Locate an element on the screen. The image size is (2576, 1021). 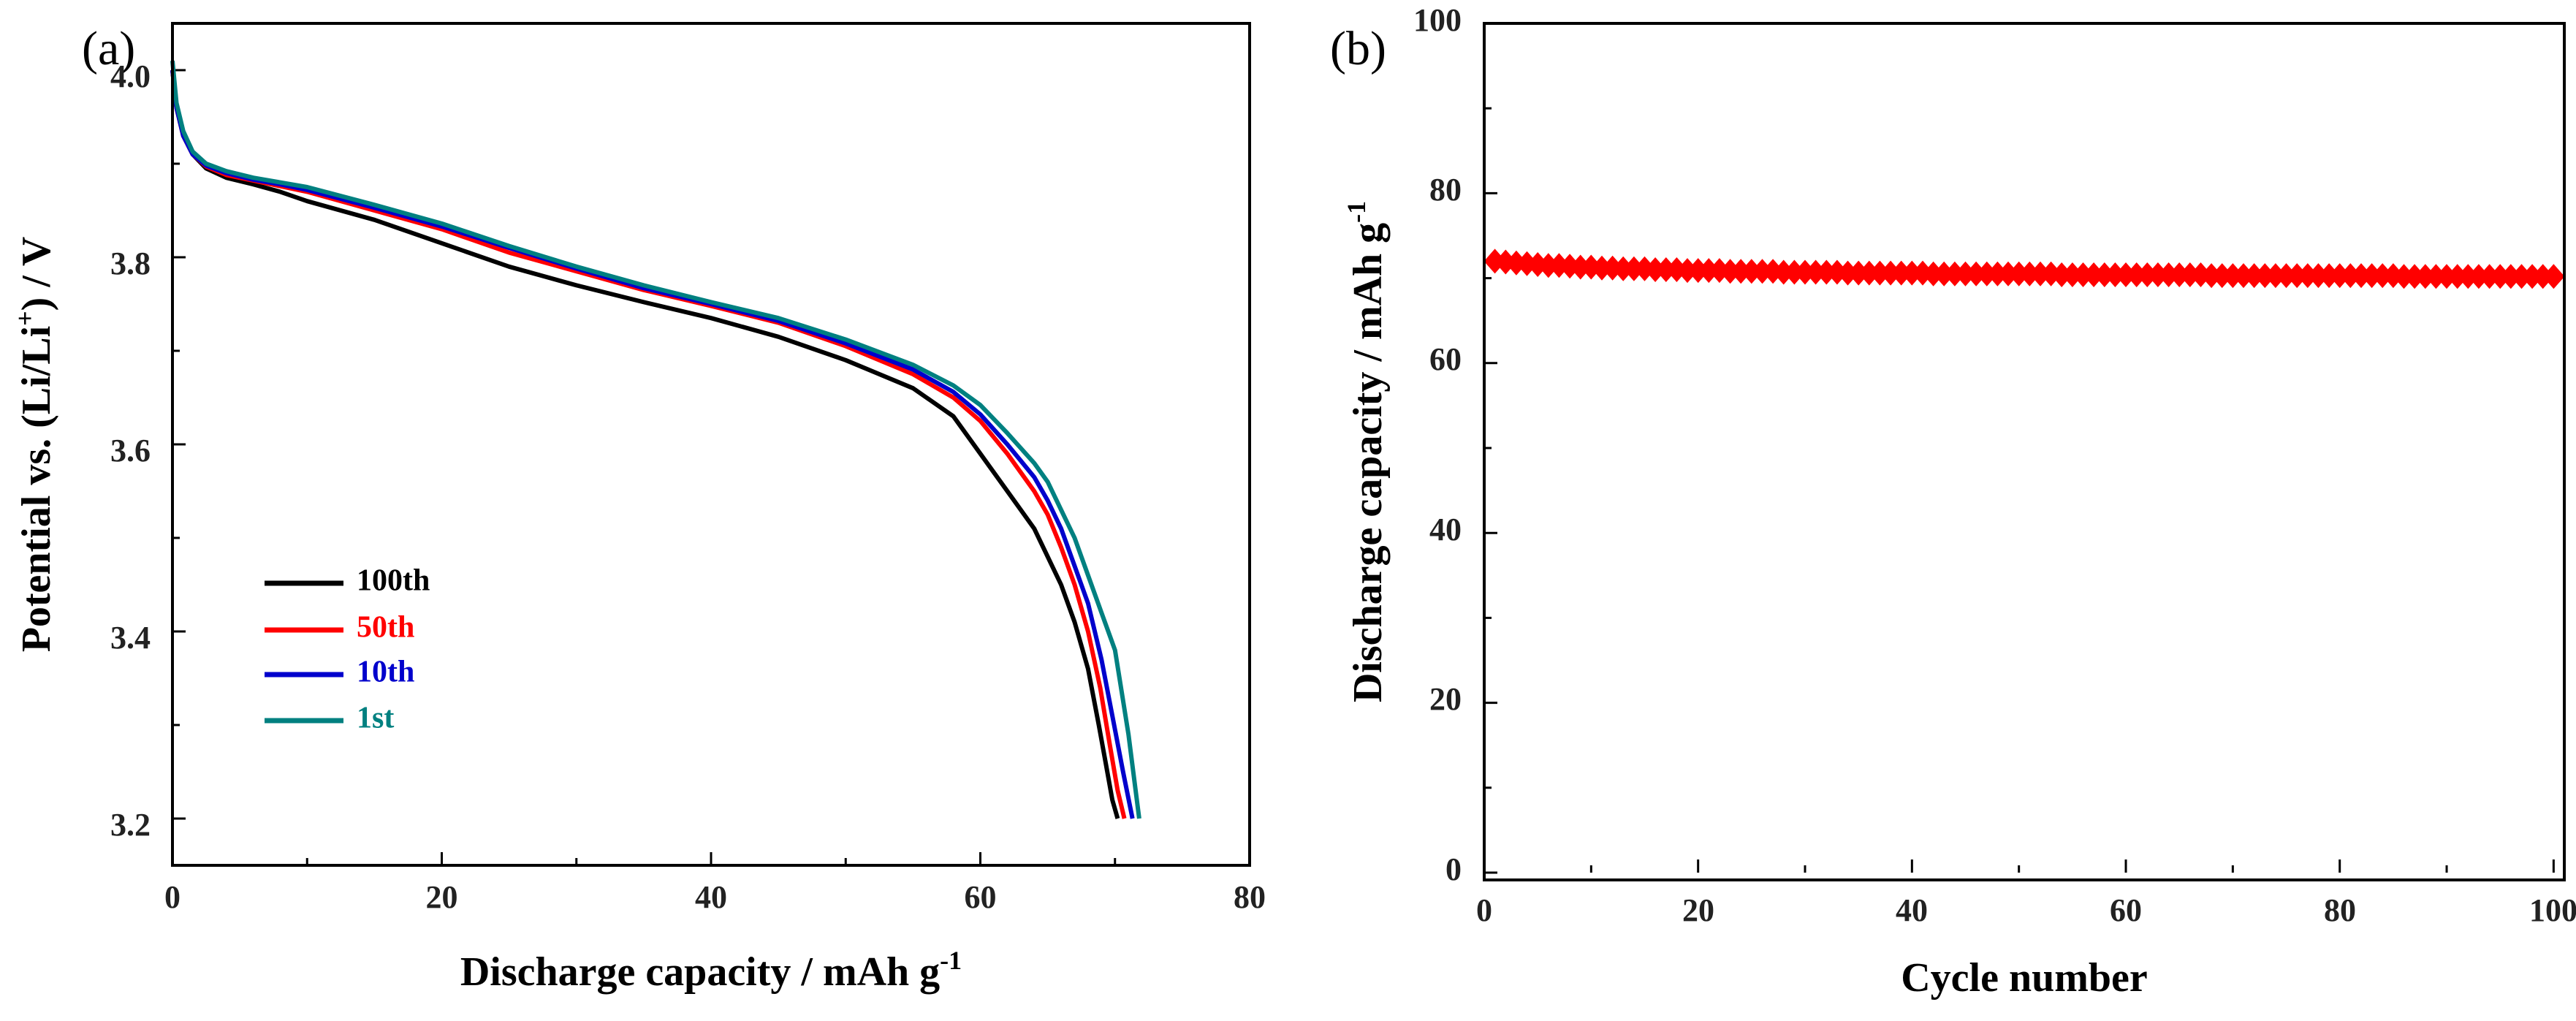
panel-b-label: (b) is located at coordinates (1358, 48).